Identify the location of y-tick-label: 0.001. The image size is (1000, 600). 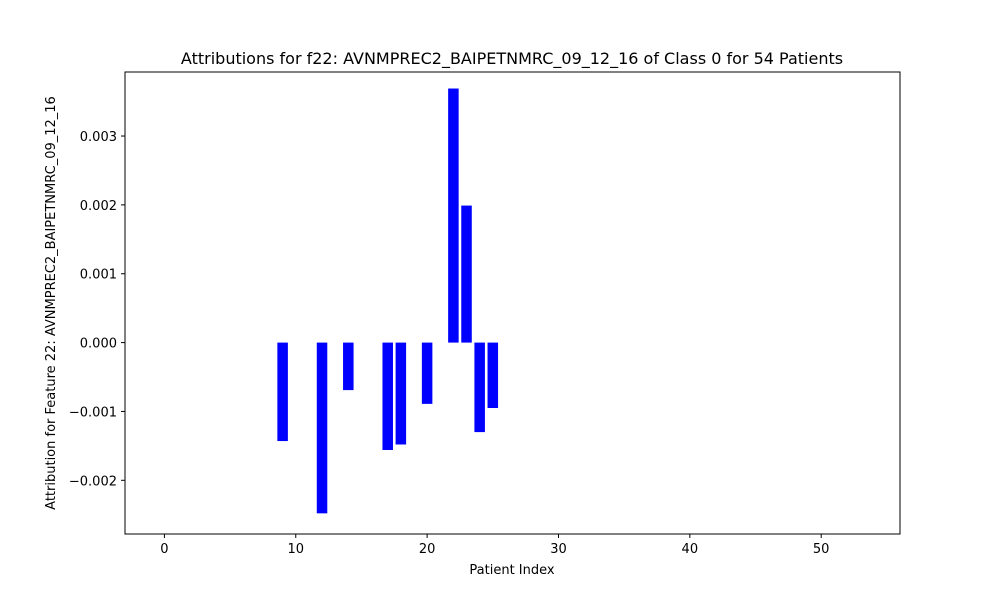
(98, 275).